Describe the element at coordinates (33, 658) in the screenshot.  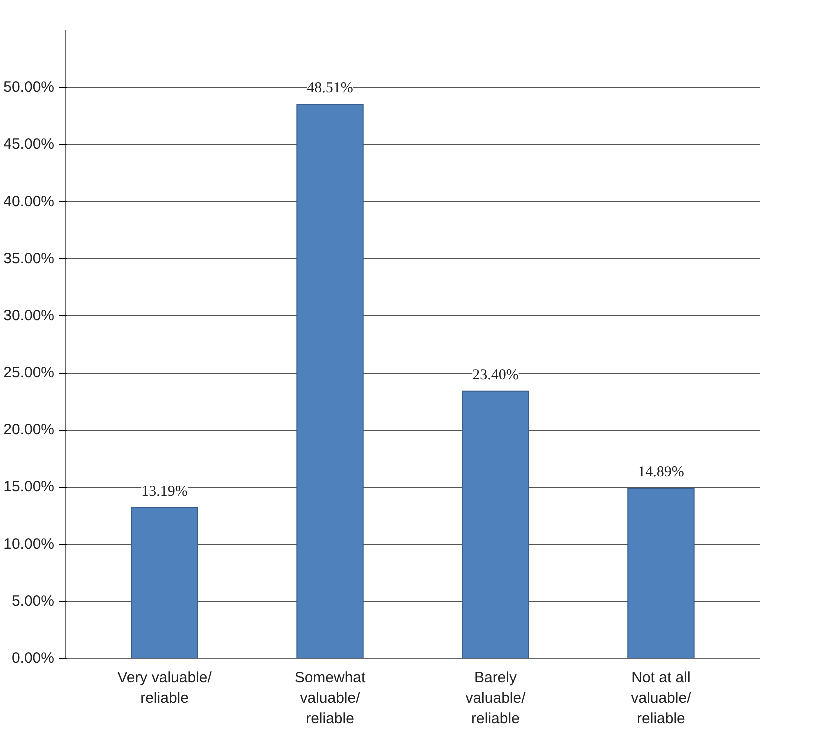
I see `y-tick-label: 0.00%` at that location.